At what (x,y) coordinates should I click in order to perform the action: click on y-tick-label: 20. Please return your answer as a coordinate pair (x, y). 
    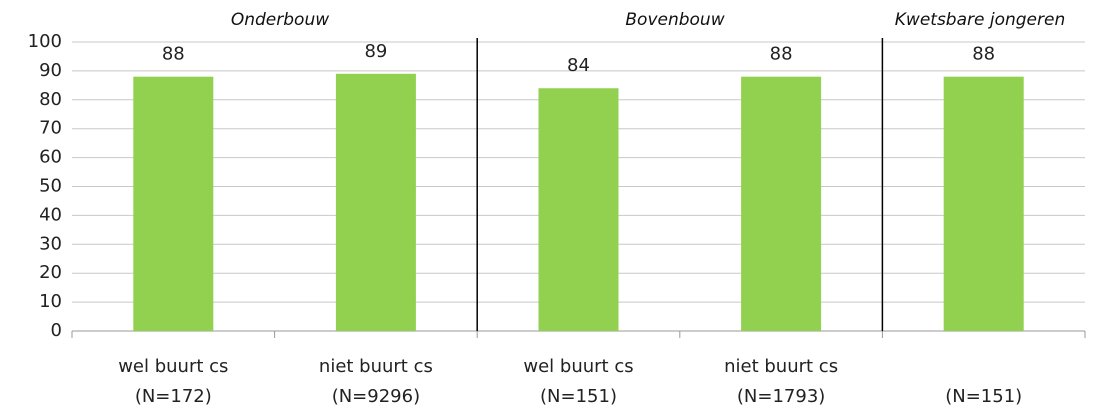
    Looking at the image, I should click on (50, 272).